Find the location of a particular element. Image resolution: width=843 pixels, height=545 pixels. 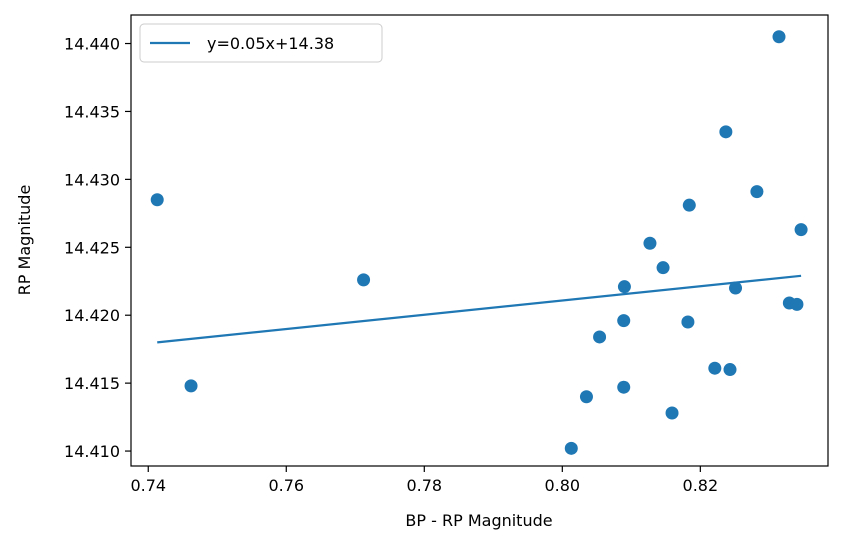

y-tick-label: 14.440 is located at coordinates (92, 44).